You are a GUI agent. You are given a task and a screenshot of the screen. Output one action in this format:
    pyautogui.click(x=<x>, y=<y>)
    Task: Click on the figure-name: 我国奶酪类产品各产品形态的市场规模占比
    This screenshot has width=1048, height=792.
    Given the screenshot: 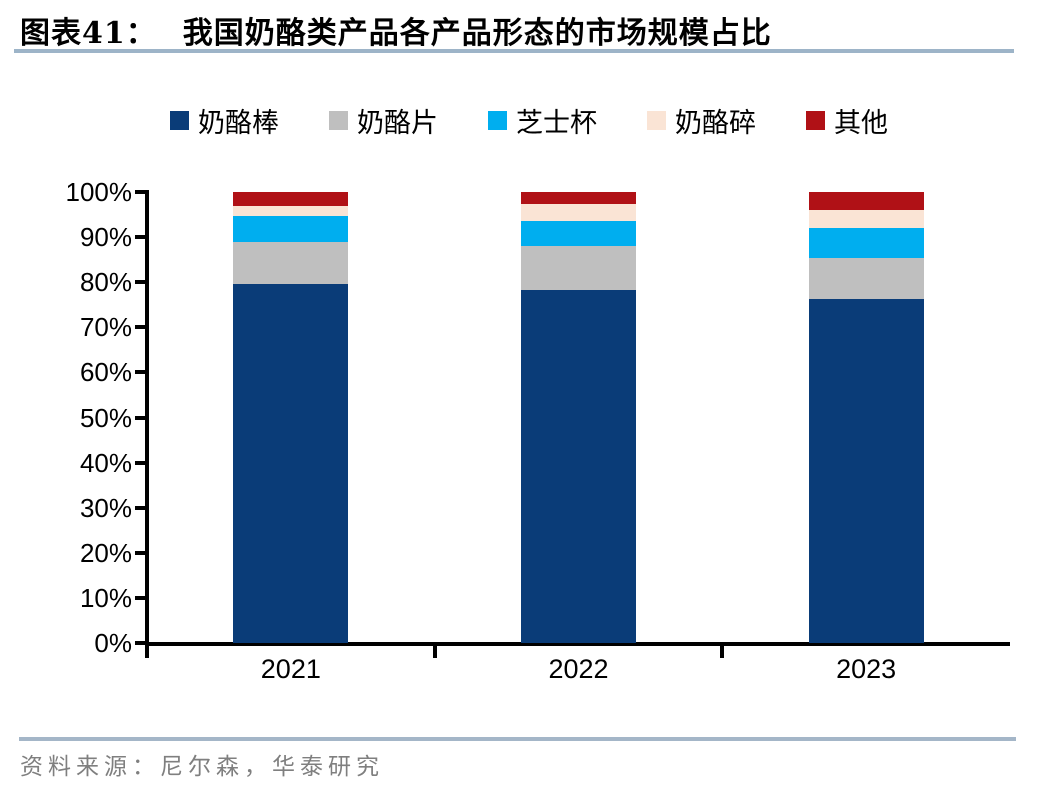 What is the action you would take?
    pyautogui.click(x=477, y=33)
    